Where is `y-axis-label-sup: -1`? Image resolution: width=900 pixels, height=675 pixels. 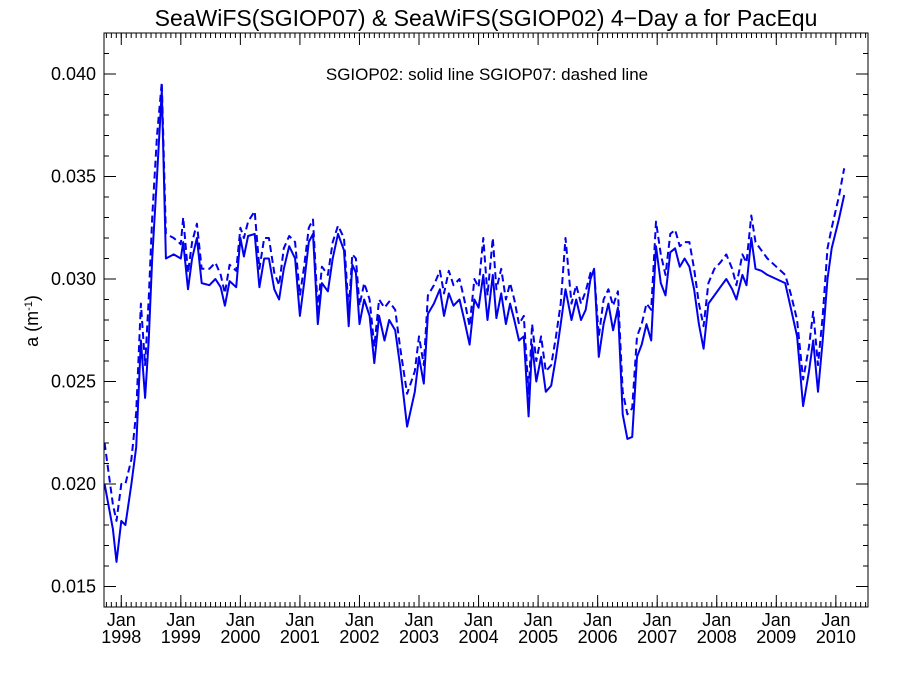
y-axis-label-sup: -1 is located at coordinates (29, 306).